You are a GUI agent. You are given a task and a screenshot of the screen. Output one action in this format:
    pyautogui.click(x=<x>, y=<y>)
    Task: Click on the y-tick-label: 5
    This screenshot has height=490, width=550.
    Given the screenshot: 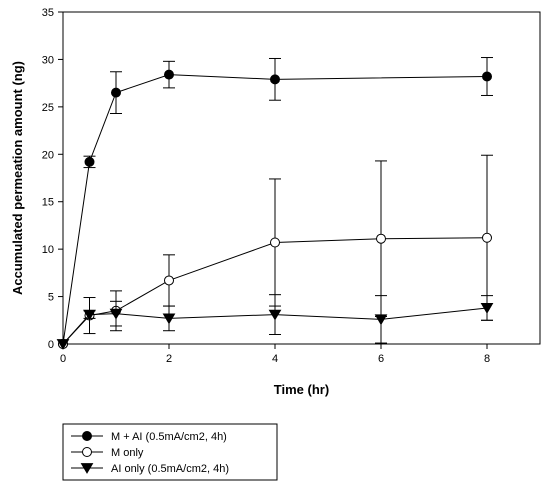 What is the action you would take?
    pyautogui.click(x=51, y=298)
    